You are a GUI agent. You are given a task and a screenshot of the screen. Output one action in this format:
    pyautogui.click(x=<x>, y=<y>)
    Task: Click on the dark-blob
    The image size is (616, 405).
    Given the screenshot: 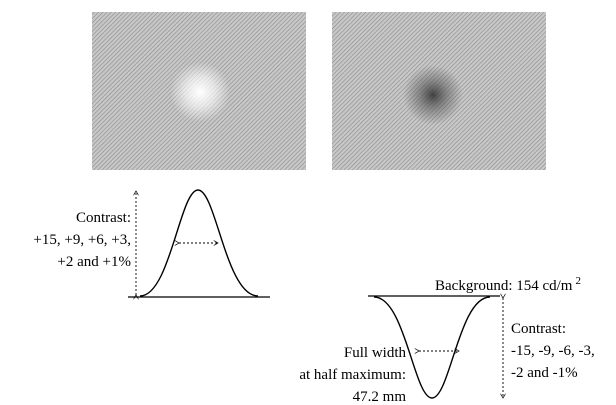 What is the action you would take?
    pyautogui.click(x=433, y=95)
    